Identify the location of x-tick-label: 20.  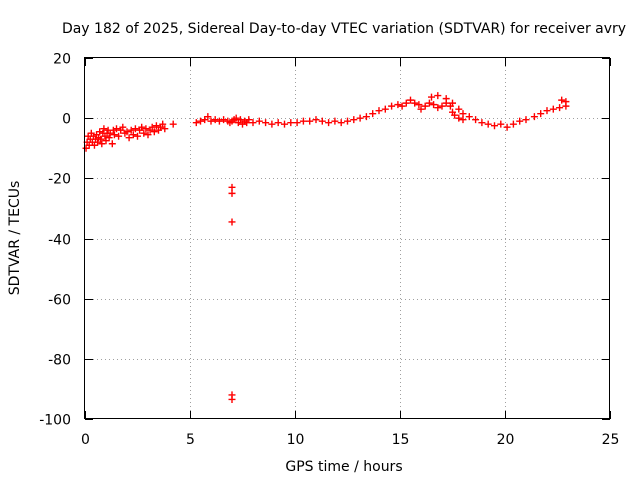
(506, 440).